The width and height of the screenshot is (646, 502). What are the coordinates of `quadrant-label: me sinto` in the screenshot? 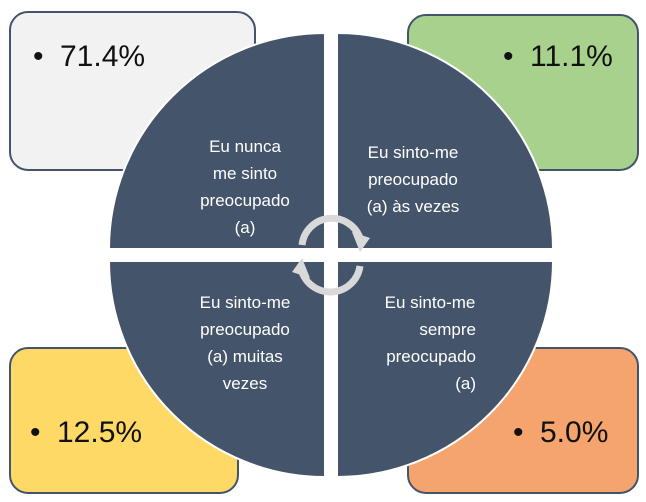 It's located at (245, 173).